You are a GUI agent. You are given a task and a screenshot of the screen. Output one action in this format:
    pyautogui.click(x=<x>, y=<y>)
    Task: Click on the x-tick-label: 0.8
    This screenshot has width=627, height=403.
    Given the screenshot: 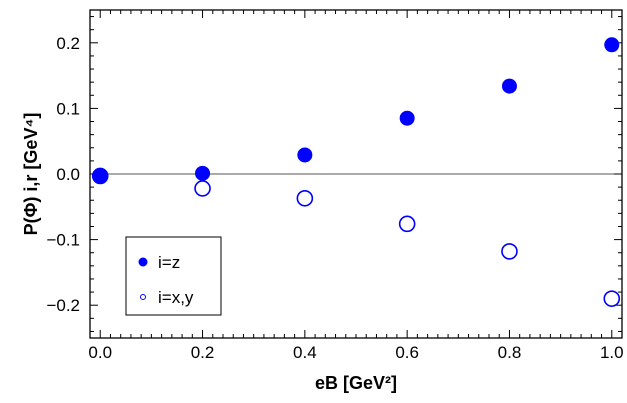 What is the action you would take?
    pyautogui.click(x=510, y=352)
    